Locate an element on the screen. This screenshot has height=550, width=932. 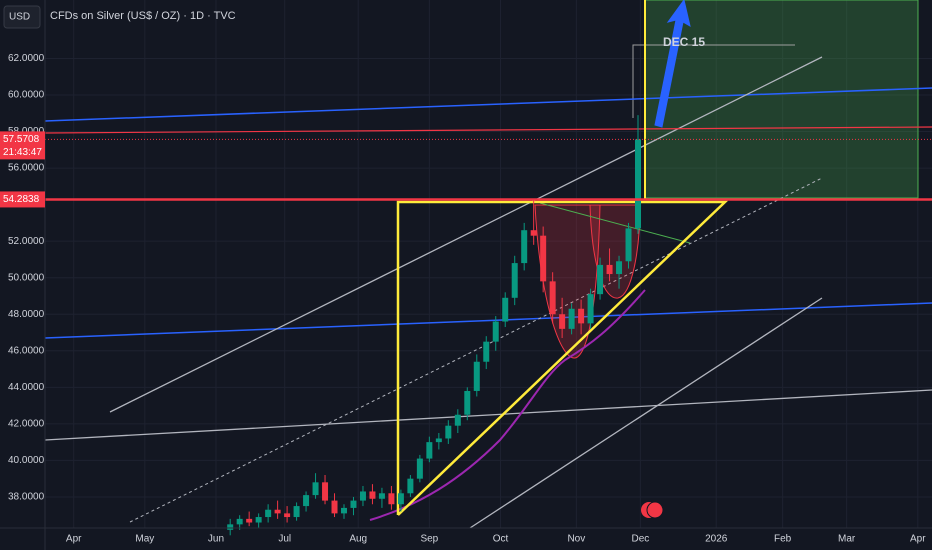
countdown: 21:43:47 is located at coordinates (22, 152).